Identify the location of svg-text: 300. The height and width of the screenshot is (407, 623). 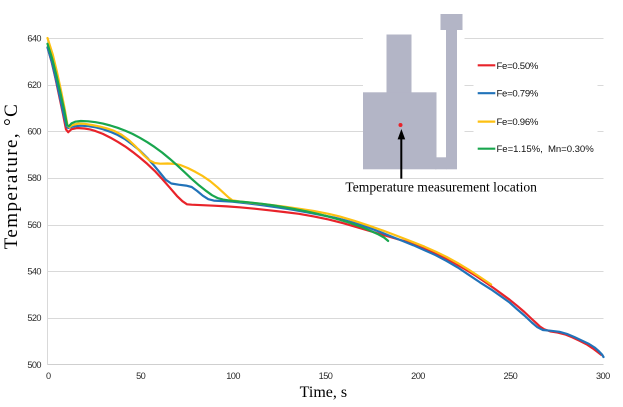
(603, 376).